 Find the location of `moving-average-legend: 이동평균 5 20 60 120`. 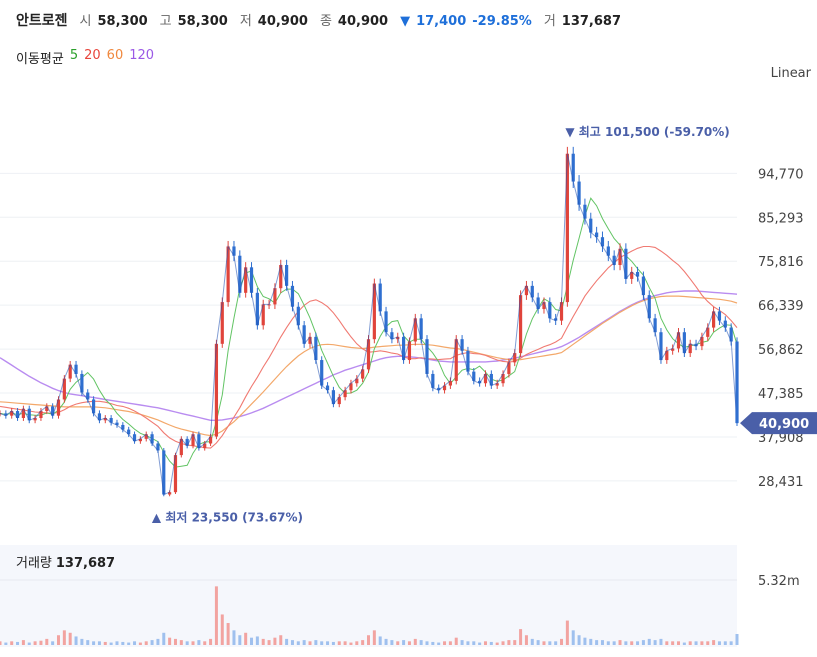

moving-average-legend: 이동평균 5 20 60 120 is located at coordinates (85, 57).